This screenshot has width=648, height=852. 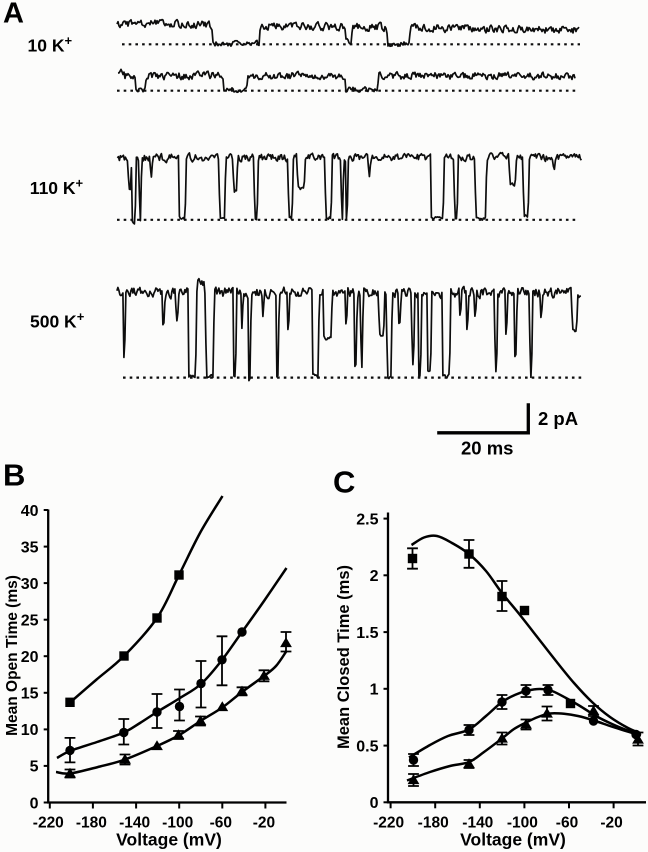 What do you see at coordinates (367, 746) in the screenshot?
I see `svg-text: 0.5` at bounding box center [367, 746].